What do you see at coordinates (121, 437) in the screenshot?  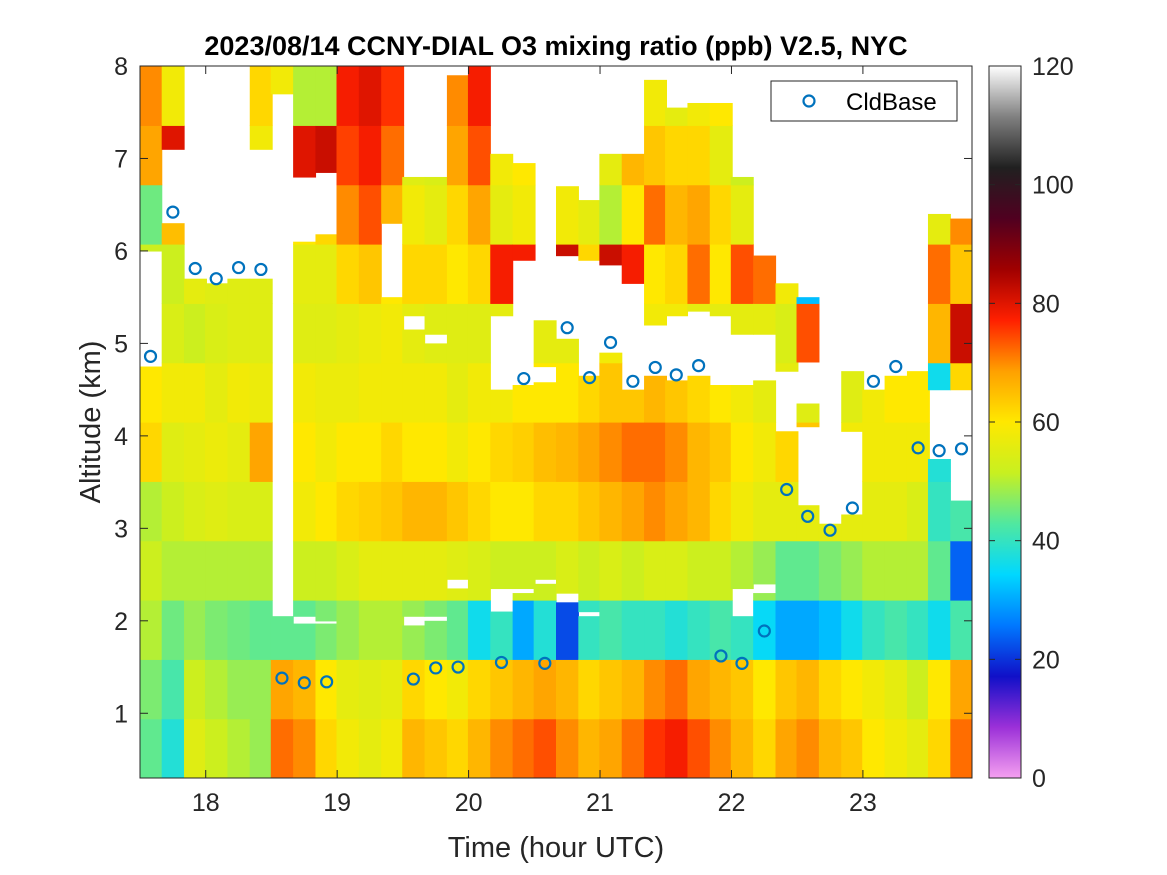 I see `y-tick-label: 4` at bounding box center [121, 437].